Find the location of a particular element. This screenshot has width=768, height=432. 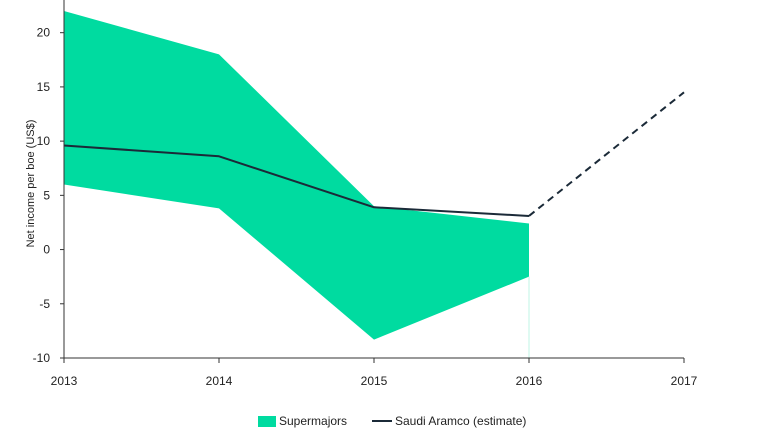

x-tick-label: 2015 is located at coordinates (374, 381).